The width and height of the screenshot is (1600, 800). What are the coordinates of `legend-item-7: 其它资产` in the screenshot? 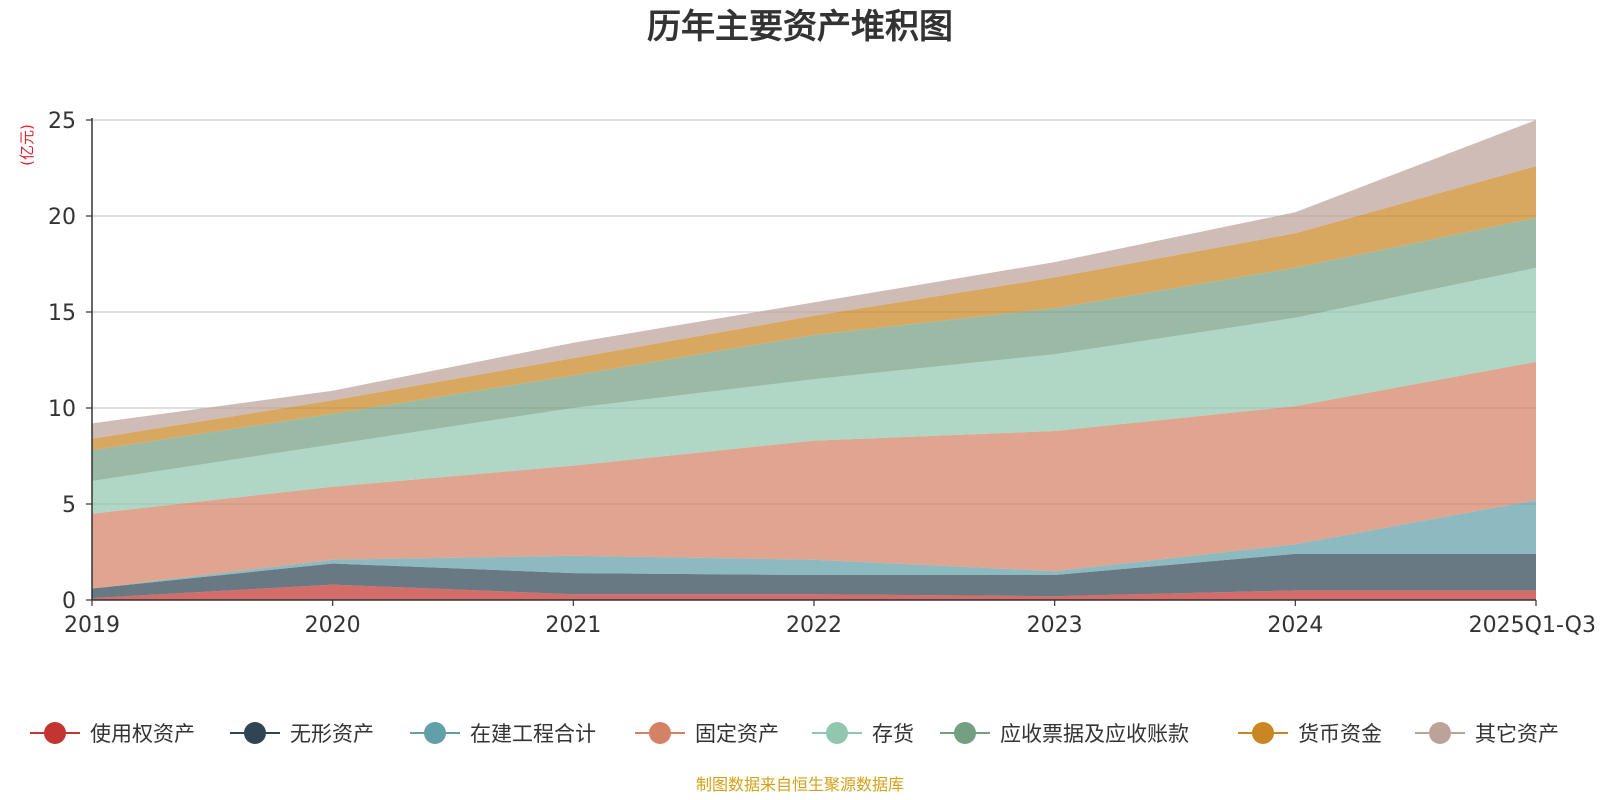 It's located at (1487, 734).